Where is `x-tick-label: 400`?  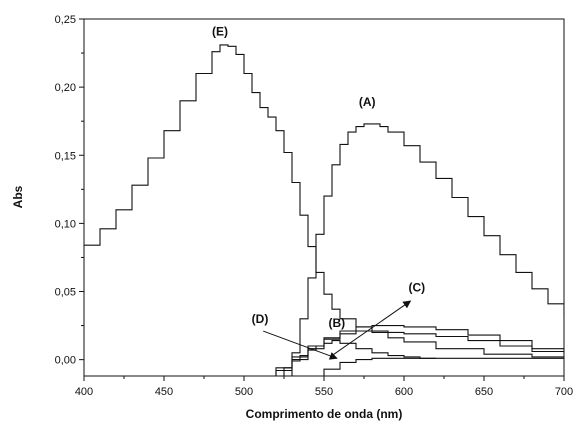
x-tick-label: 400 is located at coordinates (84, 392).